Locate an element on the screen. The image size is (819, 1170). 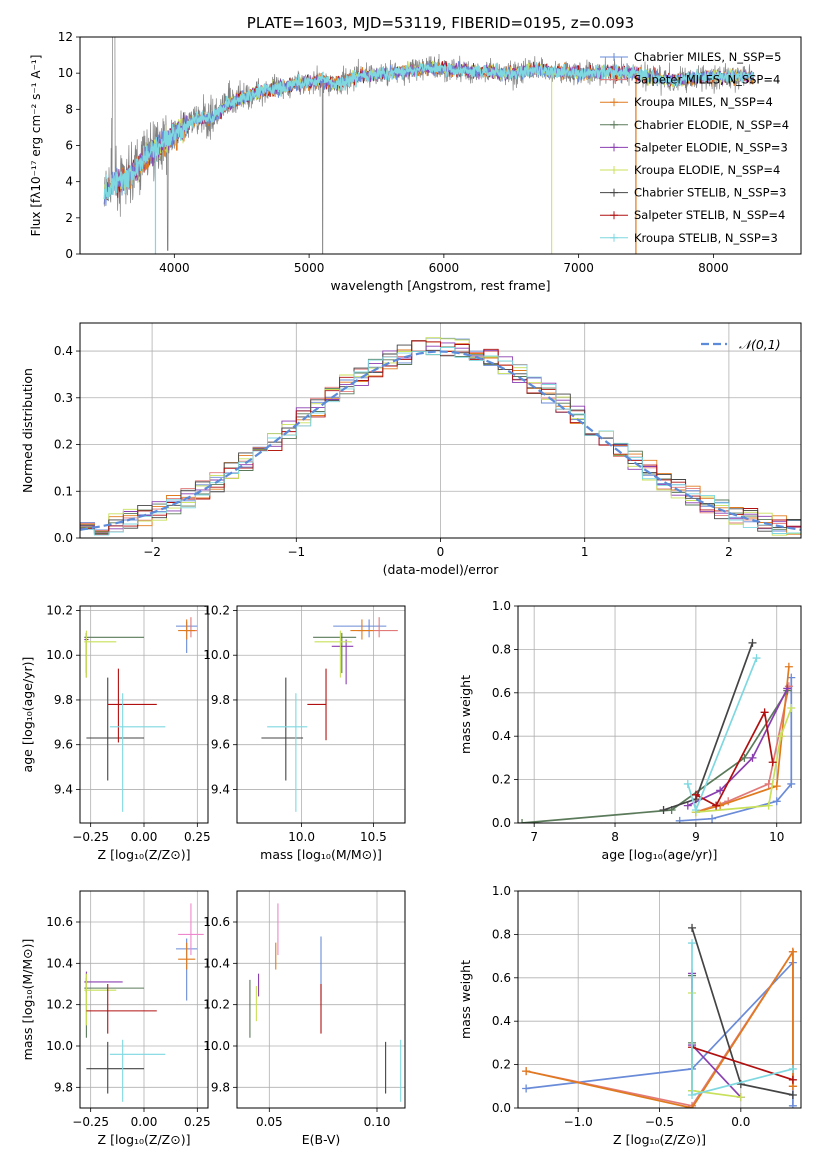
x-tick-label: 8 is located at coordinates (615, 837).